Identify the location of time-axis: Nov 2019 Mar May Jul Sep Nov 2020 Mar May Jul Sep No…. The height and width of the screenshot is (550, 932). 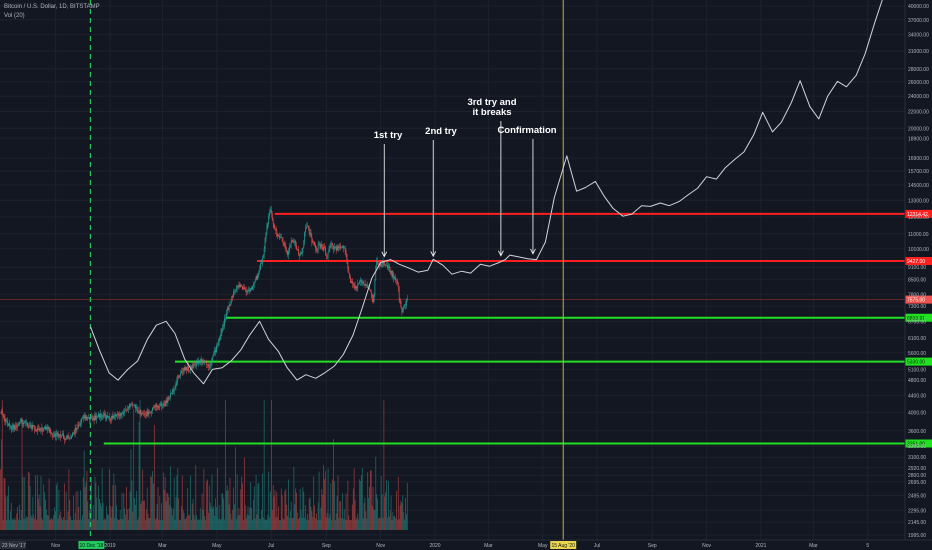
(466, 544).